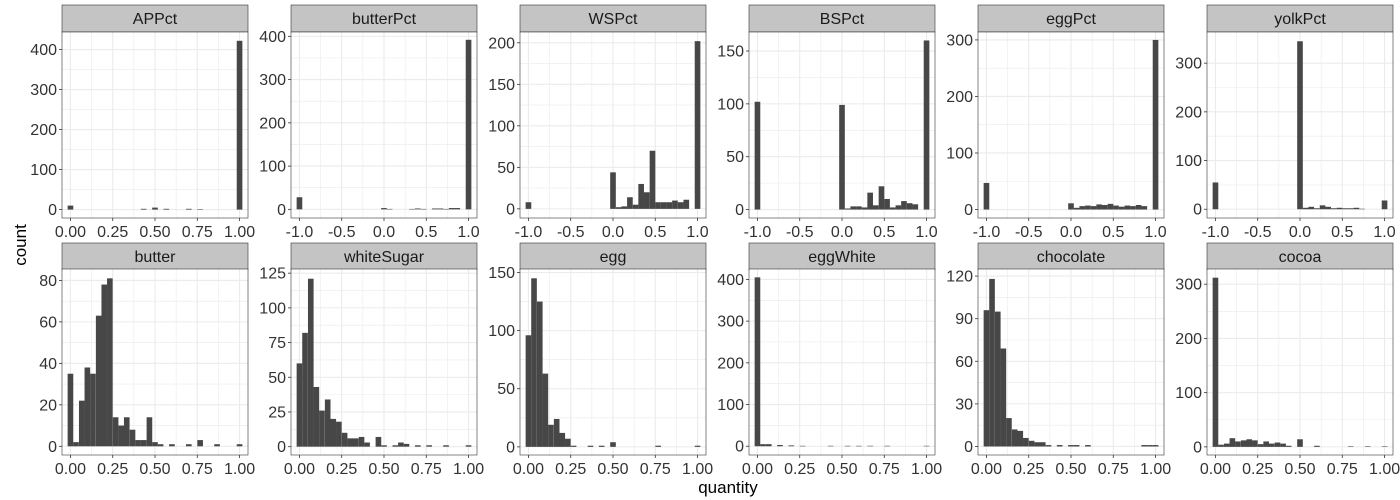  What do you see at coordinates (1070, 469) in the screenshot?
I see `x-tick-label: 0.50` at bounding box center [1070, 469].